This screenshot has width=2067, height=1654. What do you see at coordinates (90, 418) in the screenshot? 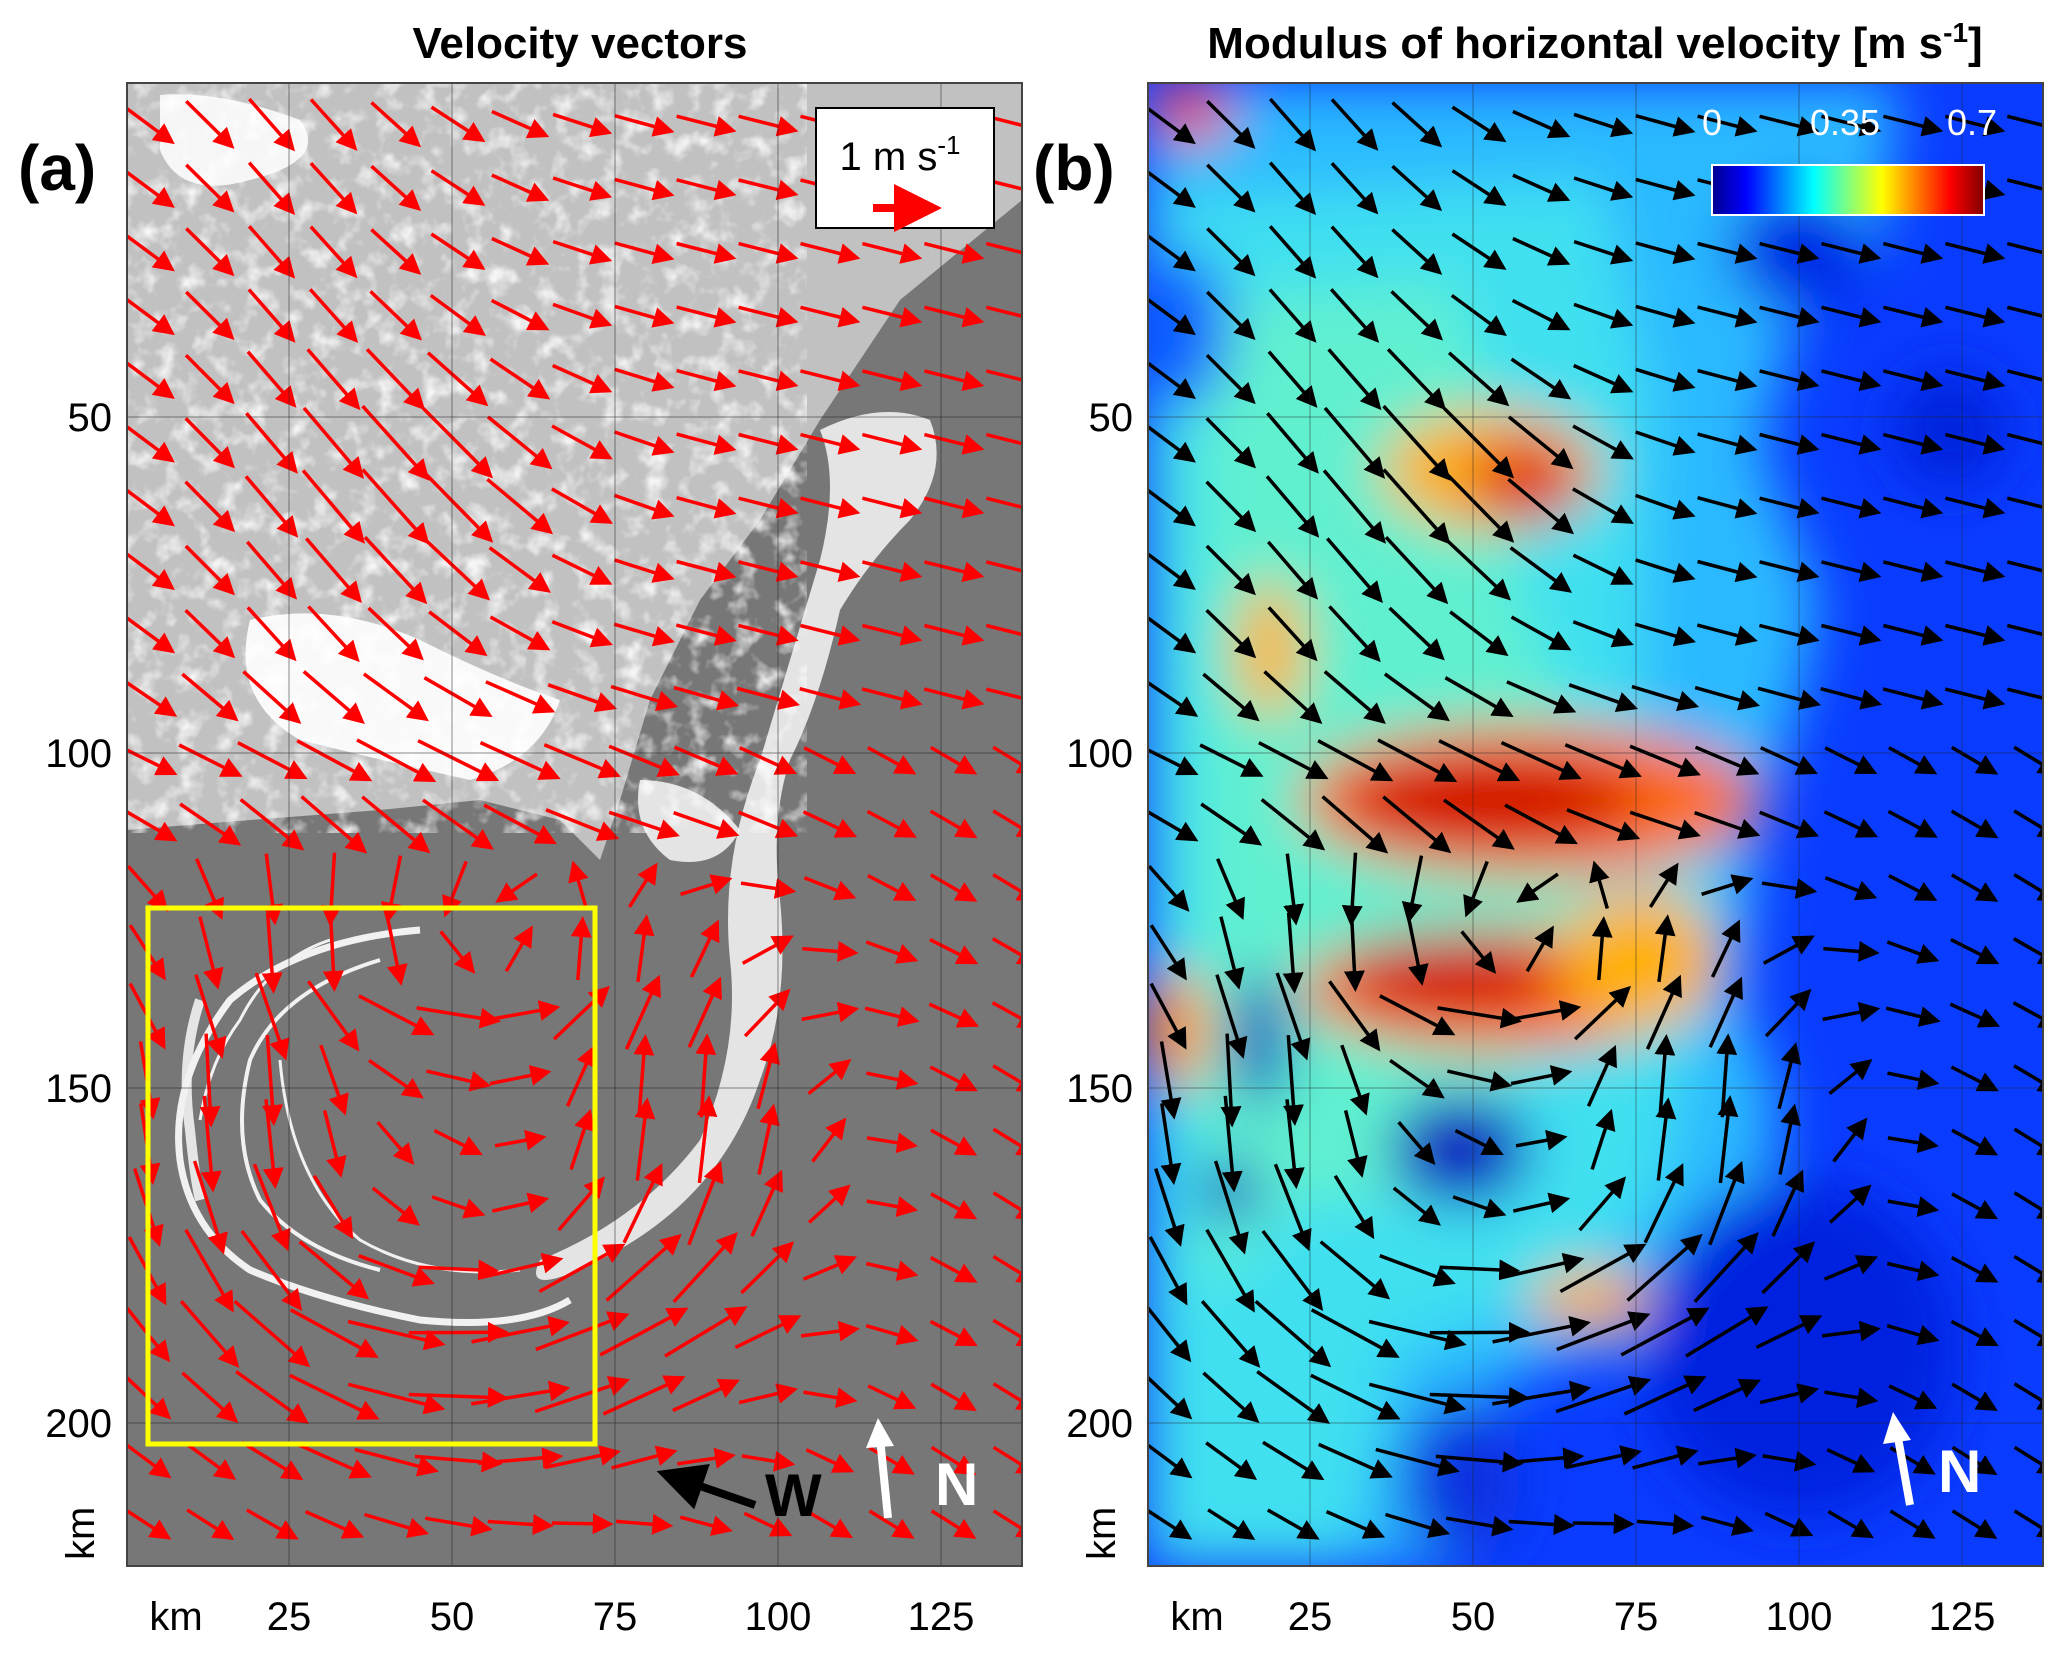
I see `y-tick-label: 50` at bounding box center [90, 418].